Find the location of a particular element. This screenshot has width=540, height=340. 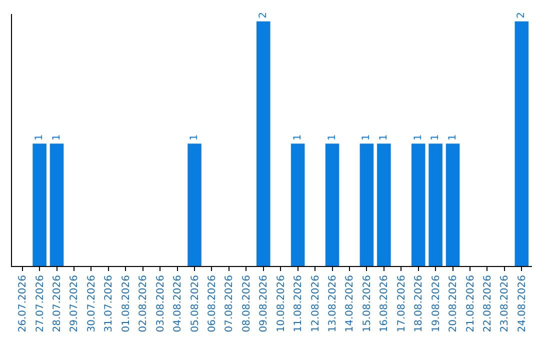

x-tick-label: 19.08.2026 is located at coordinates (436, 303).